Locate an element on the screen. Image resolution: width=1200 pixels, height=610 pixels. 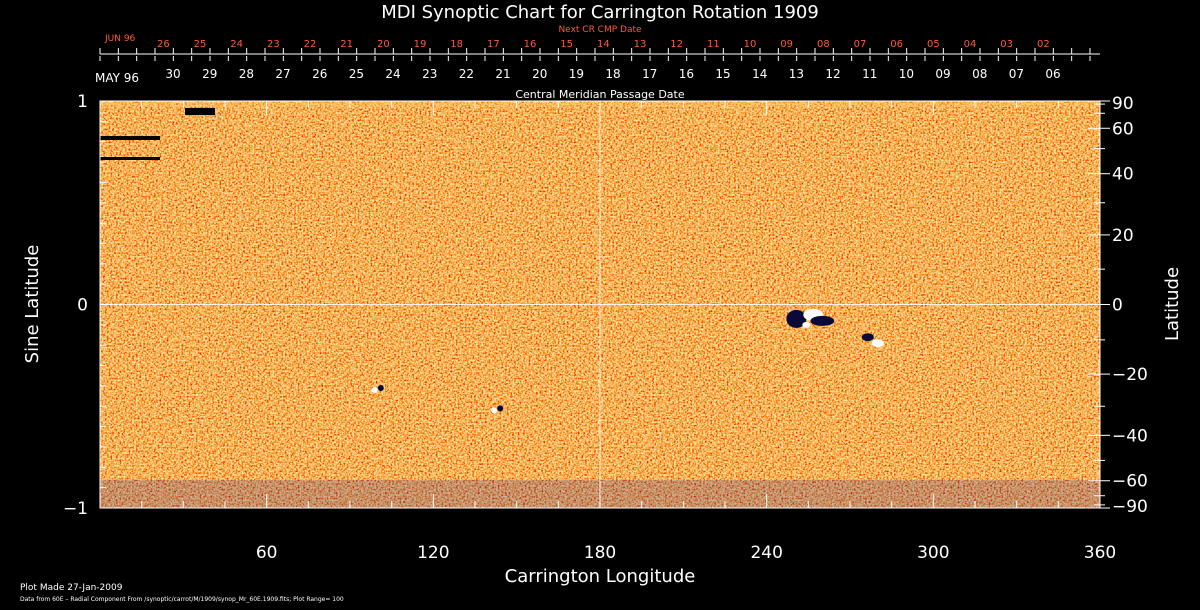
cmp-date-label: 23 is located at coordinates (429, 74).